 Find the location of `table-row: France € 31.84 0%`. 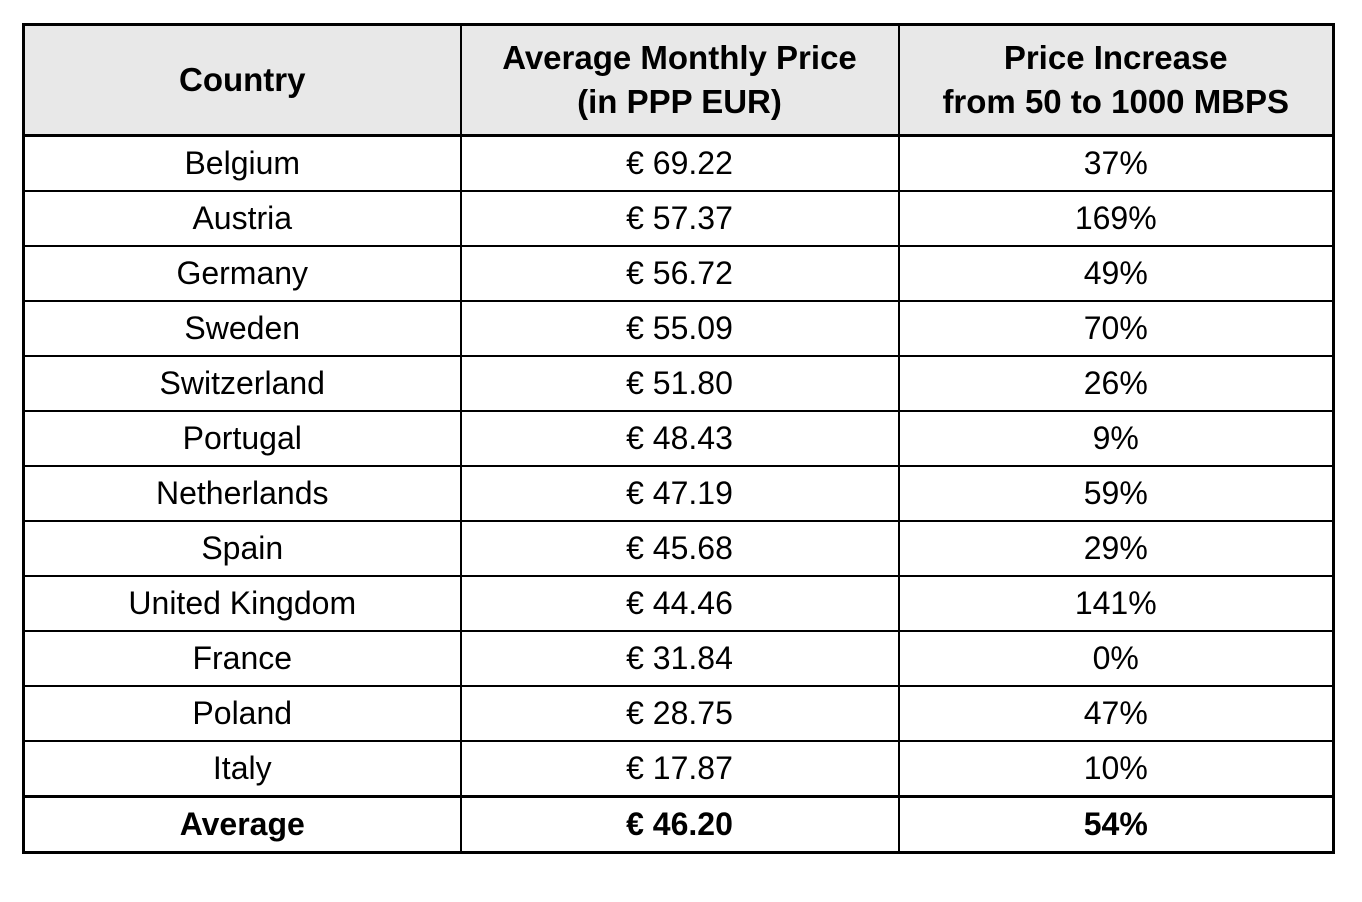

table-row: France € 31.84 0% is located at coordinates (678, 658).